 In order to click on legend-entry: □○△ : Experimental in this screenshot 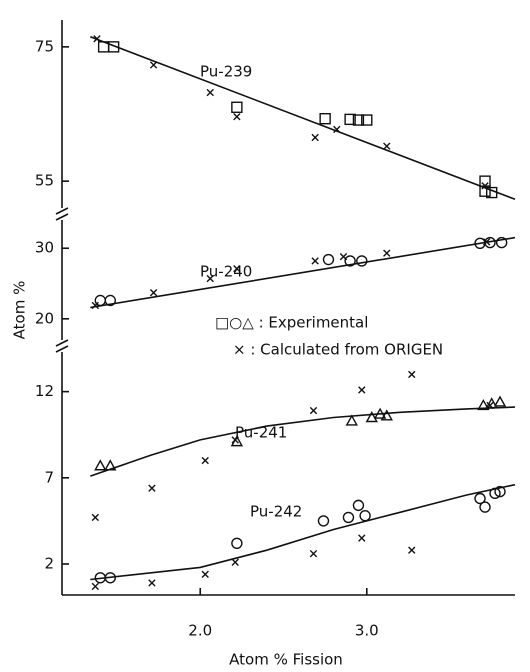, I will do `click(291, 323)`.